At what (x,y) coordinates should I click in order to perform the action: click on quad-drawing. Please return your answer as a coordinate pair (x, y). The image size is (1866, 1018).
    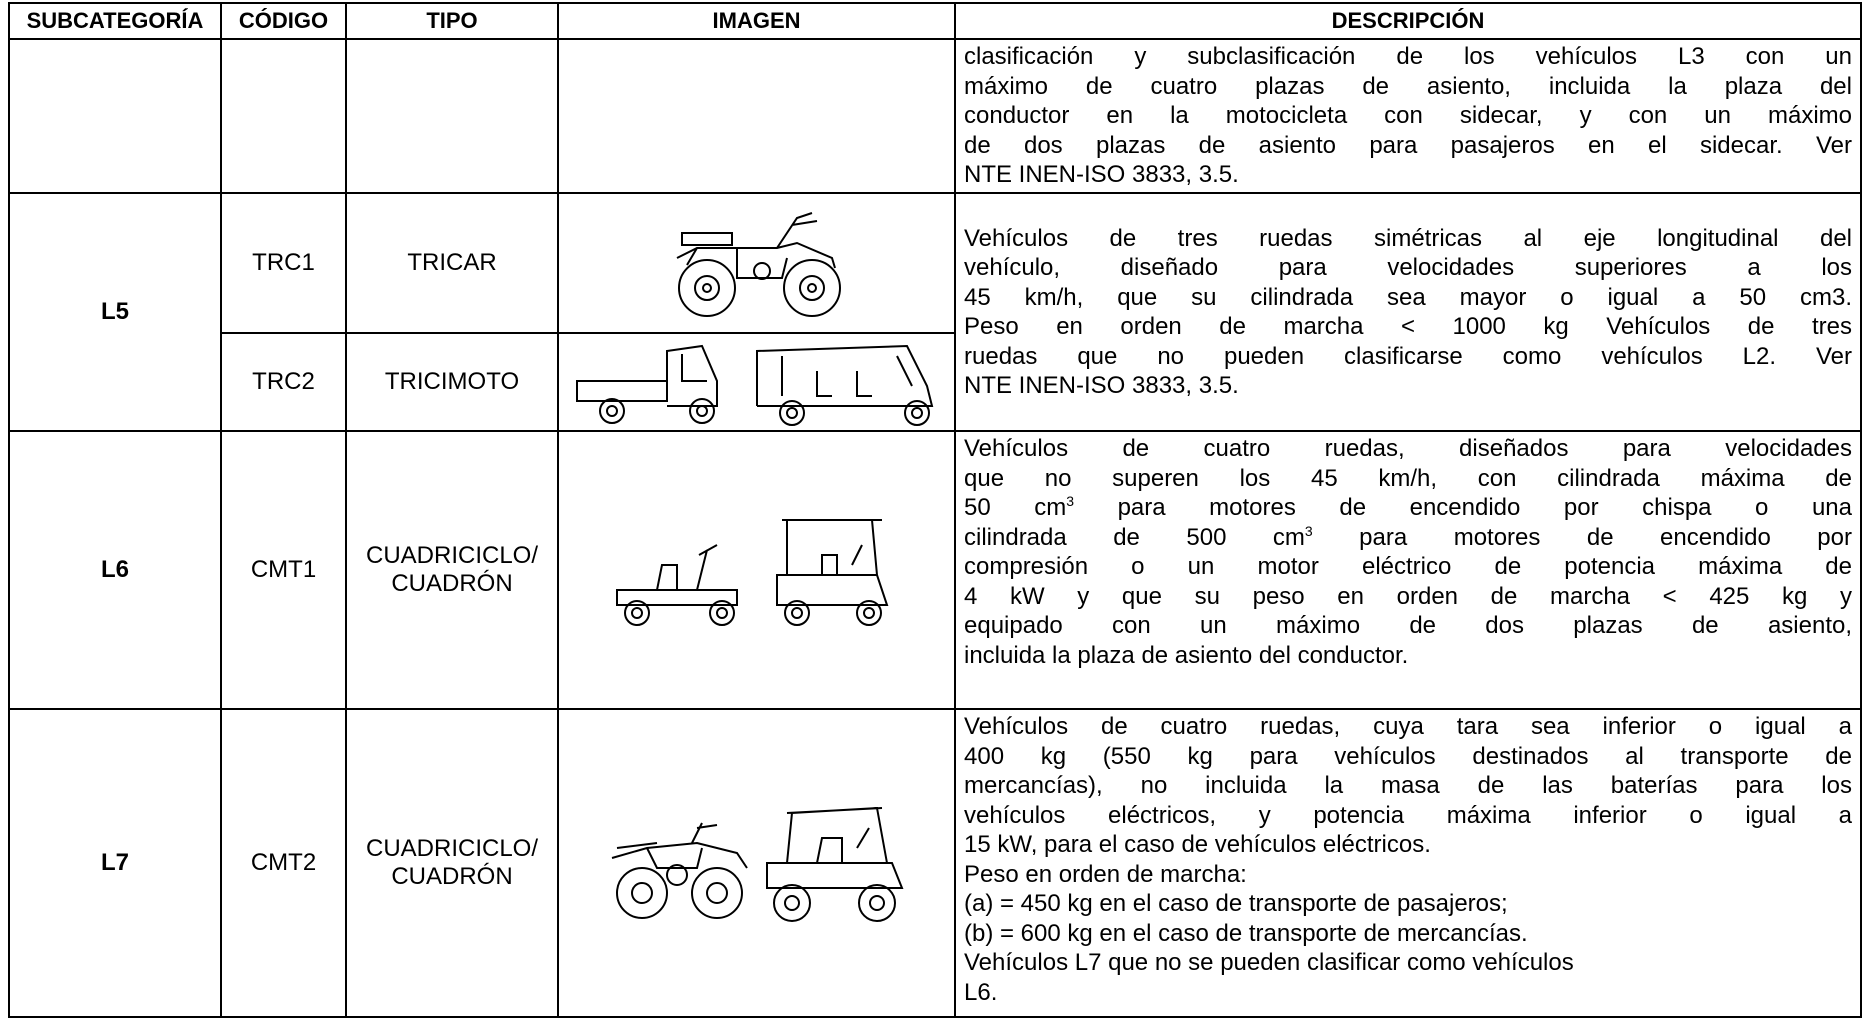
    Looking at the image, I should click on (758, 264).